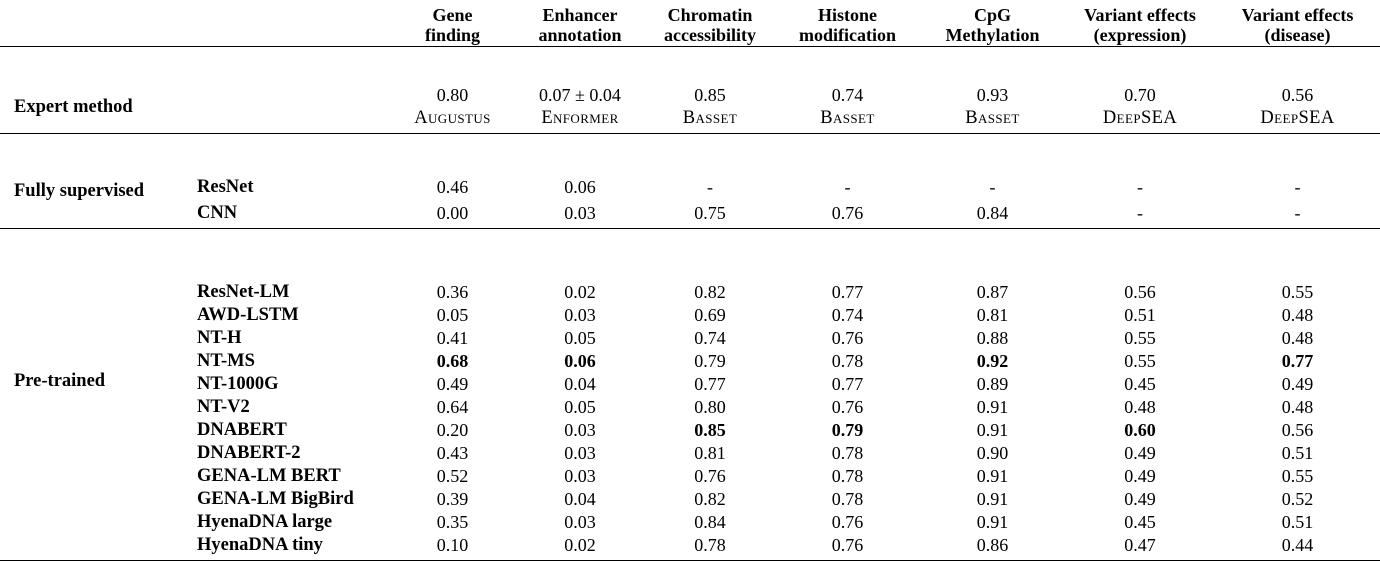 The height and width of the screenshot is (561, 1380). What do you see at coordinates (290, 547) in the screenshot?
I see `model-name: HyenaDNA tiny` at bounding box center [290, 547].